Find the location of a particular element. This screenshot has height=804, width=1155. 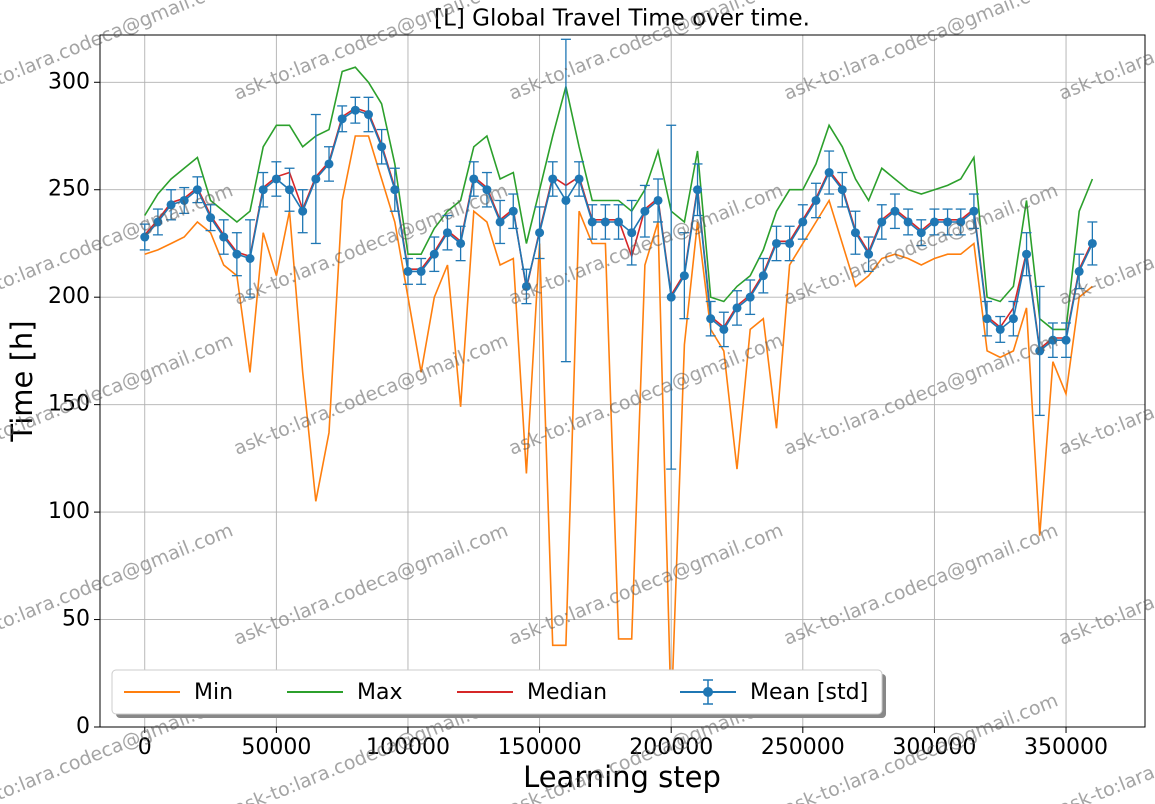

y-tick-label: 200 is located at coordinates (69, 296).